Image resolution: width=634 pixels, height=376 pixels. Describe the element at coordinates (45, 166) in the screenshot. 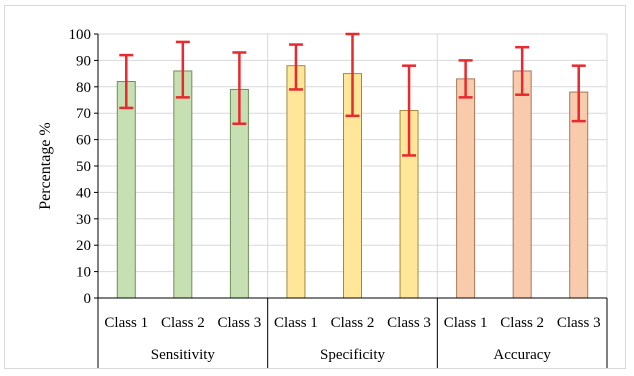

I see `y-axis-label: Percentage %` at that location.